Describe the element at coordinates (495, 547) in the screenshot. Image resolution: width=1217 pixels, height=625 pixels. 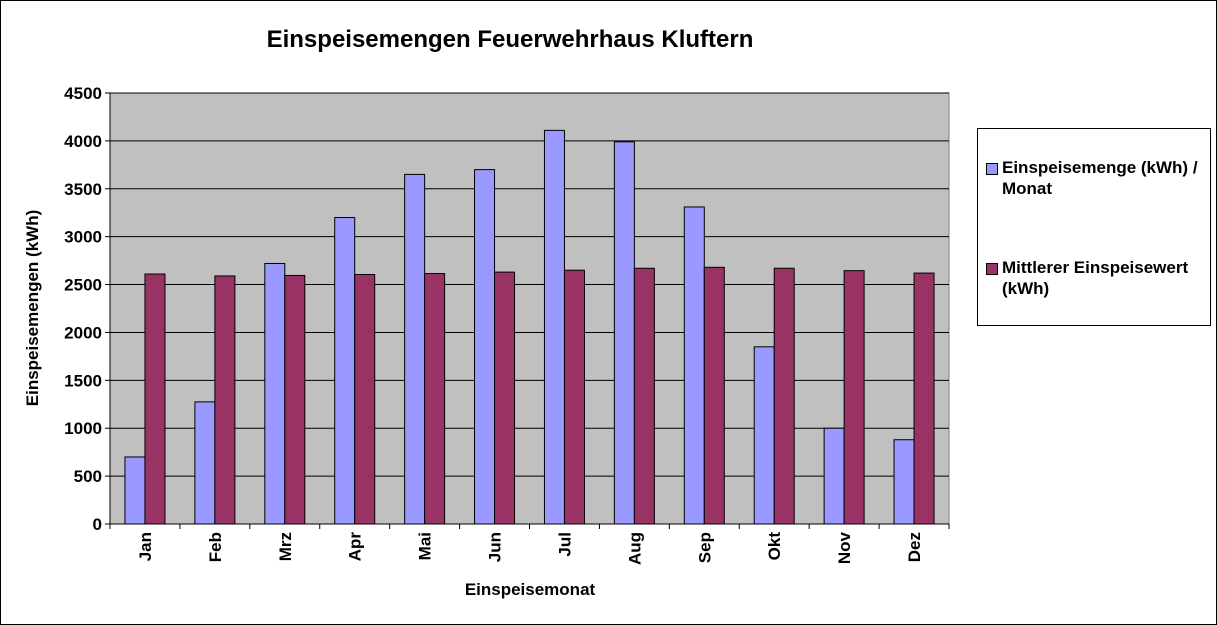
I see `x-tick-label-jun: Jun` at that location.